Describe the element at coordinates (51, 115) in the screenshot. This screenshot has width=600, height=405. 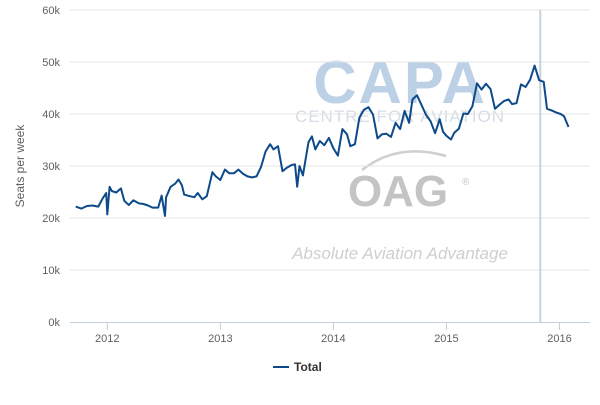
I see `y-tick-label: 40k` at that location.